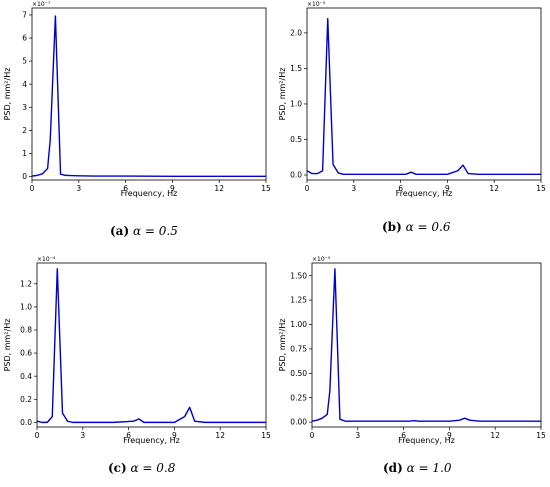 This screenshot has height=487, width=550. Describe the element at coordinates (24, 130) in the screenshot. I see `y-tick-label-a: 2` at that location.